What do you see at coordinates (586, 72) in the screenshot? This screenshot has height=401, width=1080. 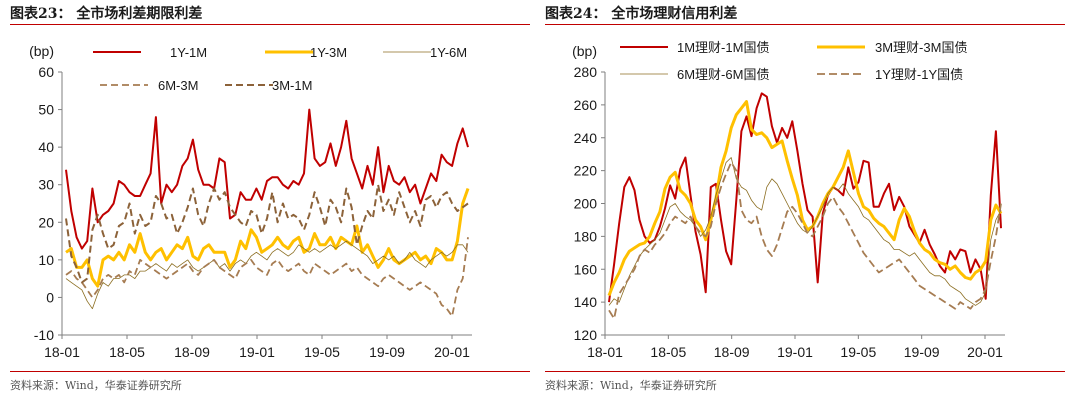 I see `y-tick-label: 280` at bounding box center [586, 72].